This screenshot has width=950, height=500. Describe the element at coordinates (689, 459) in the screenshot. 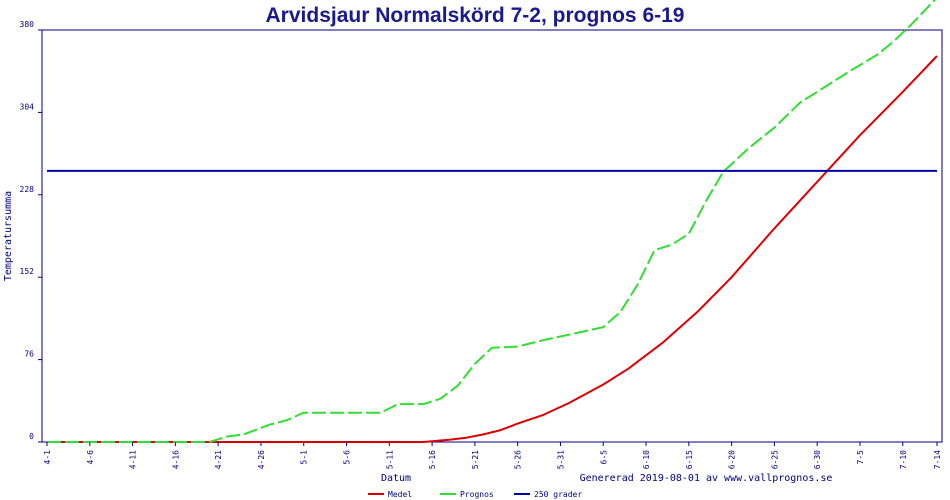

I see `x-tick-label: 6-15` at that location.